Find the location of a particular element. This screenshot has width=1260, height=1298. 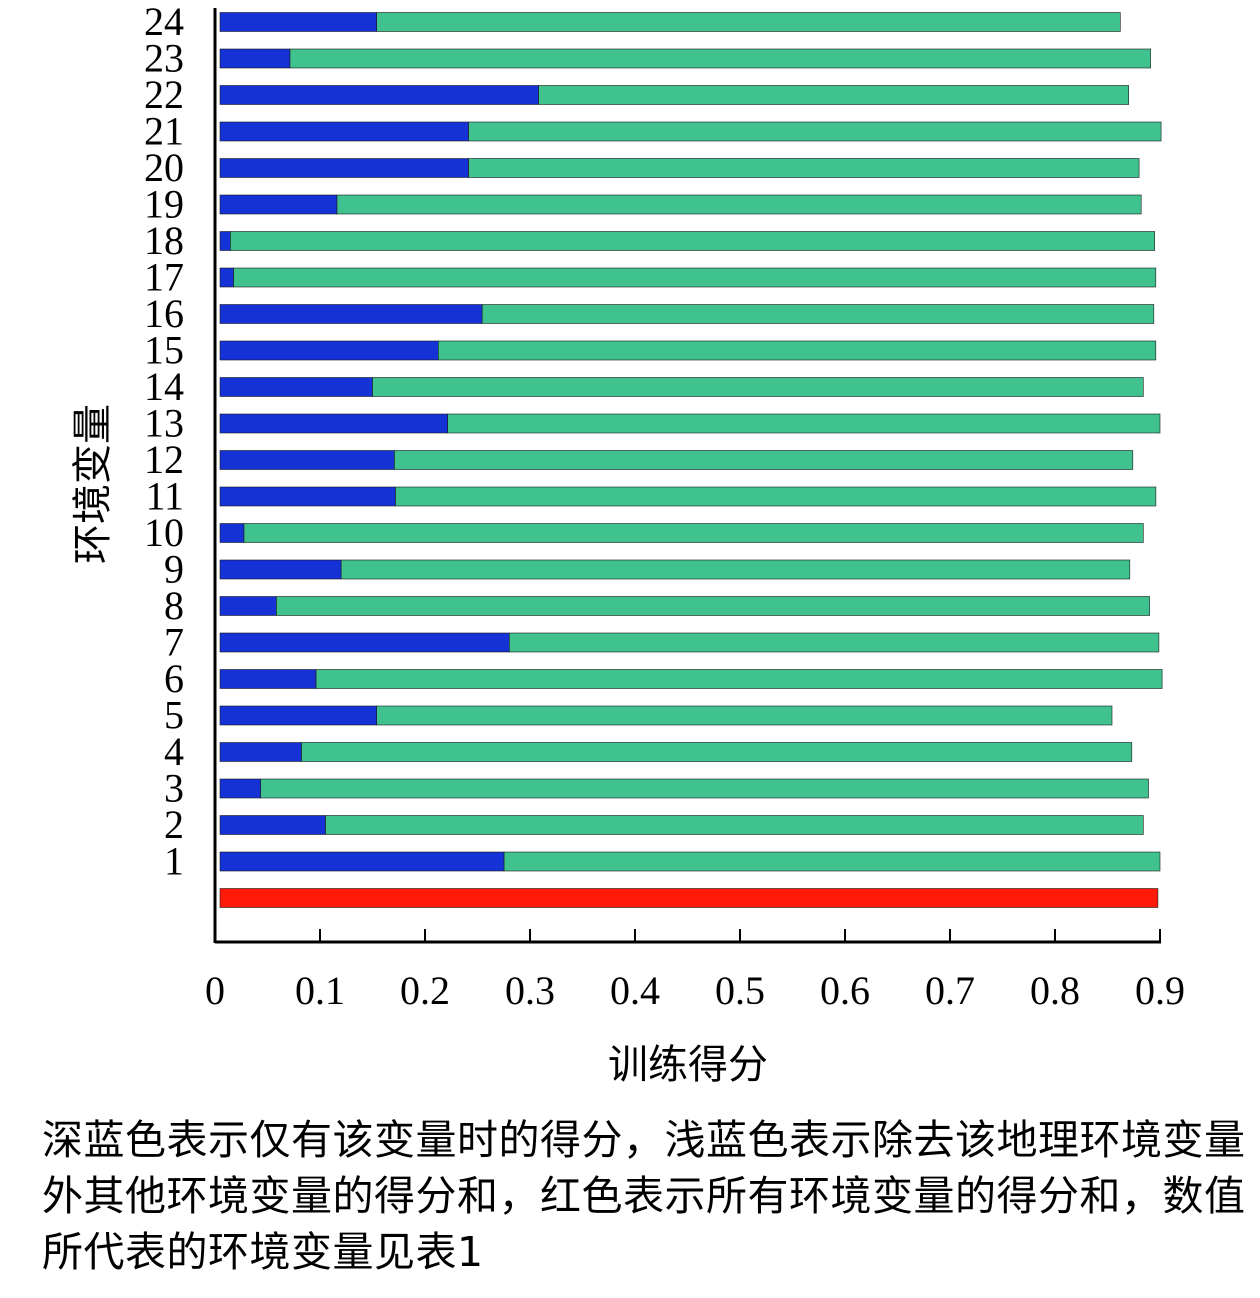

y-tick-label: 10 is located at coordinates (164, 532).